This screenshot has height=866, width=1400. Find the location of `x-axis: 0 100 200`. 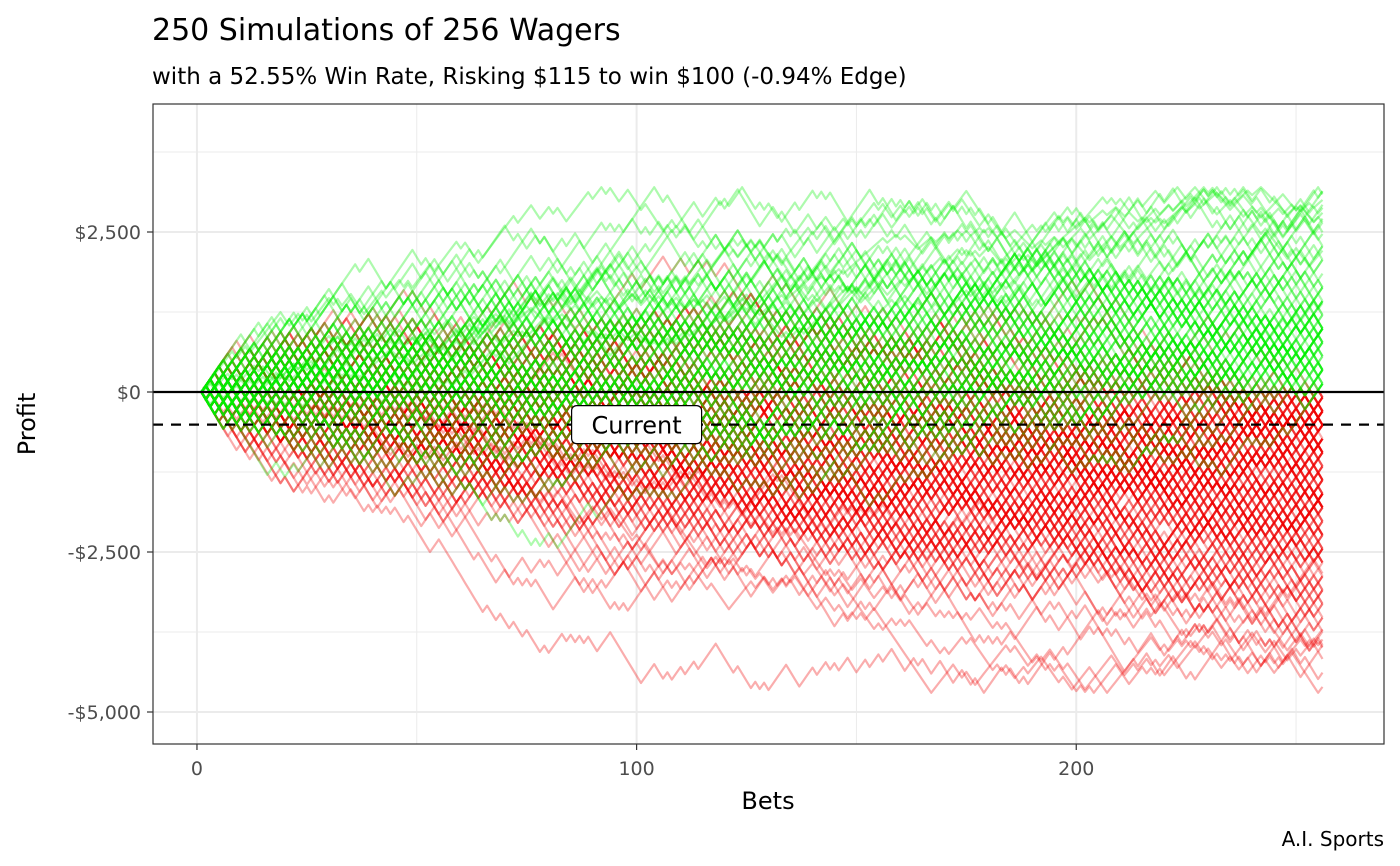

x-axis: 0 100 200 is located at coordinates (642, 762).